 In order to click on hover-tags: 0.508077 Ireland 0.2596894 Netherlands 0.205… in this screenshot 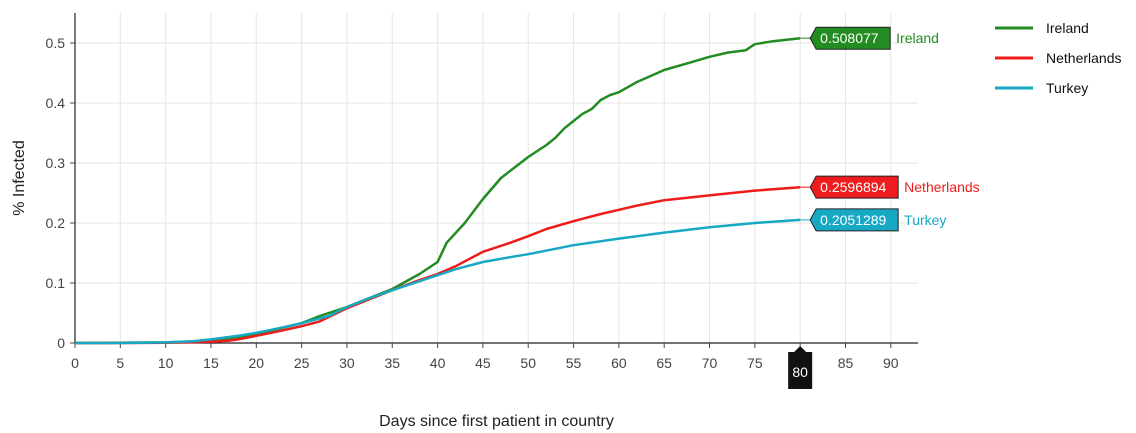, I will do `click(884, 207)`.